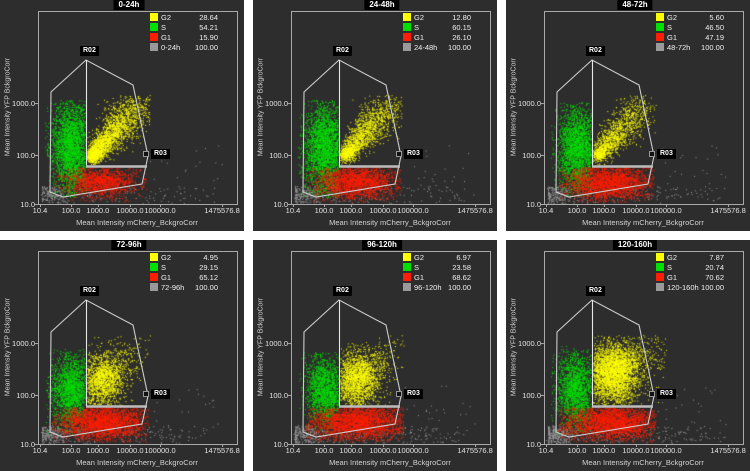 The image size is (750, 471). Describe the element at coordinates (461, 277) in the screenshot. I see `legend-series-value: 68.62` at that location.